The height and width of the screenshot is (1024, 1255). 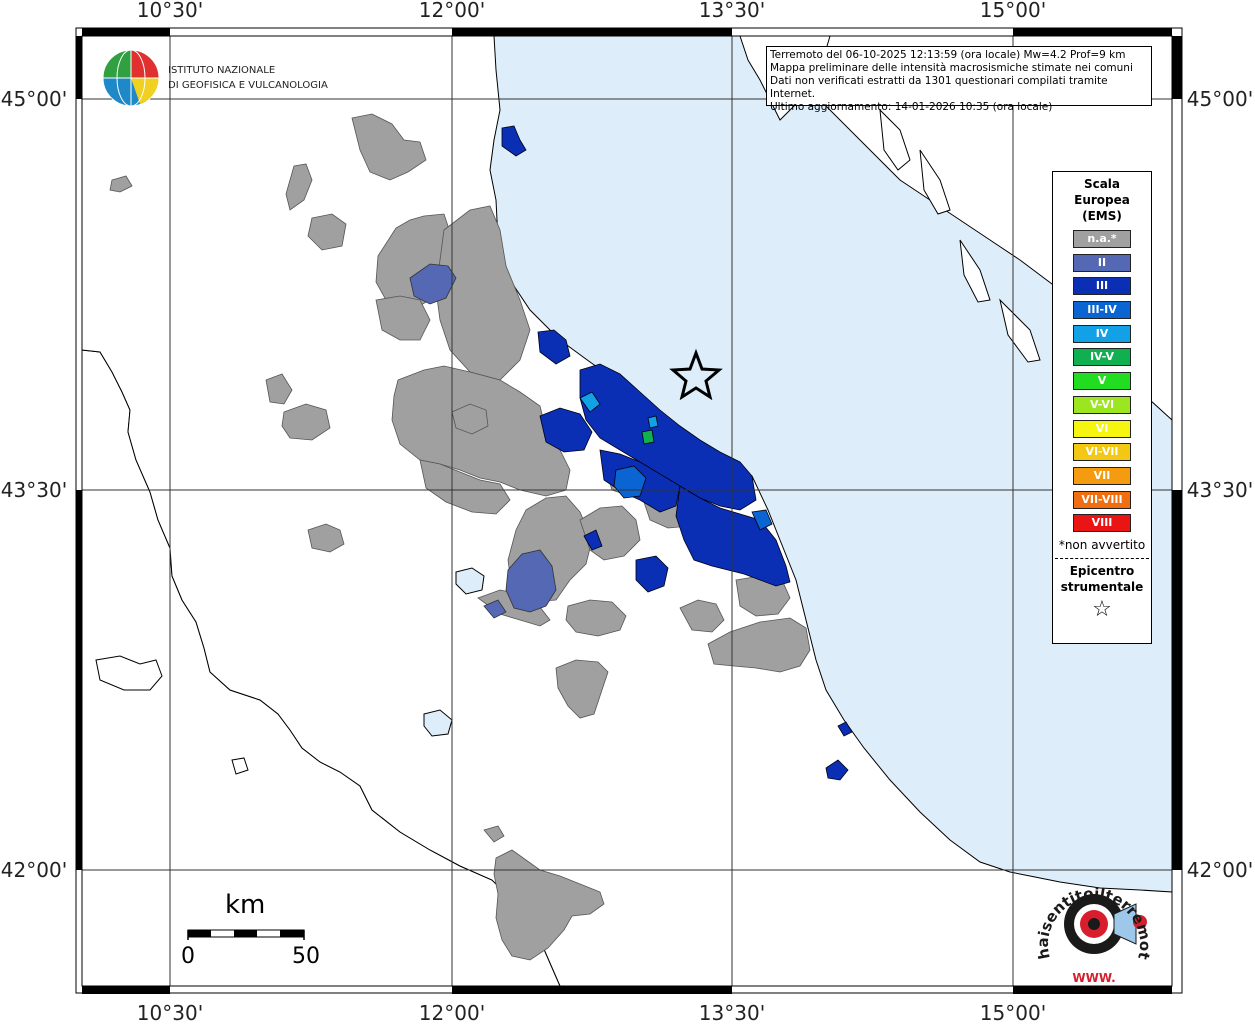 What do you see at coordinates (306, 956) in the screenshot?
I see `scale-max-label: 50` at bounding box center [306, 956].